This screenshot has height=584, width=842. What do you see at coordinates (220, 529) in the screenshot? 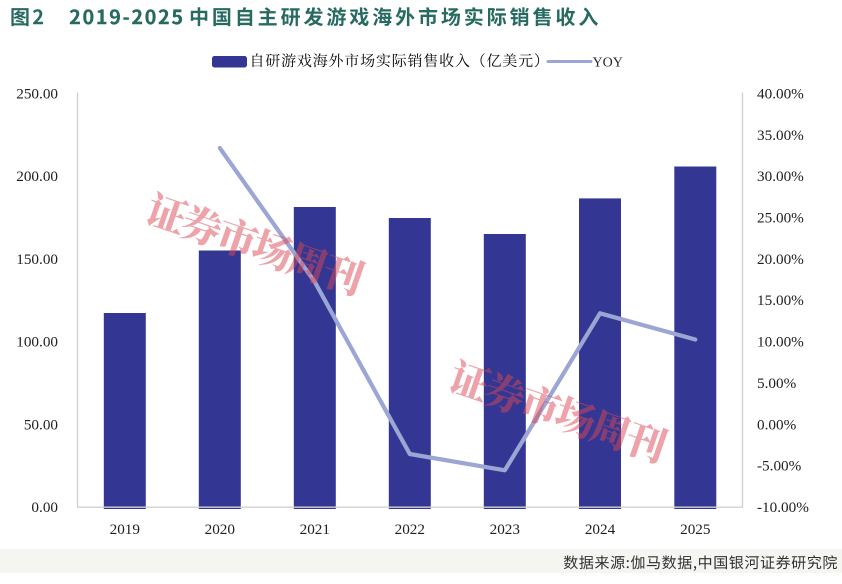
I see `svg-text: 2020` at bounding box center [220, 529].